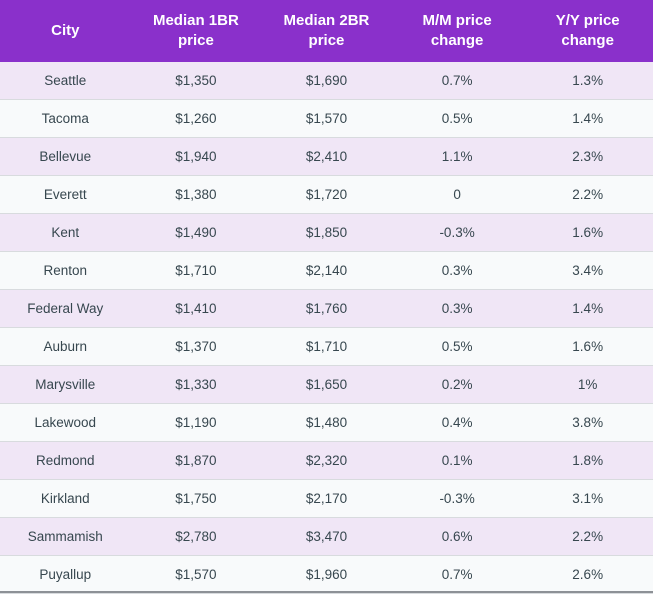 This screenshot has width=653, height=594. What do you see at coordinates (457, 31) in the screenshot?
I see `column-header-mm-change: M/M price change` at bounding box center [457, 31].